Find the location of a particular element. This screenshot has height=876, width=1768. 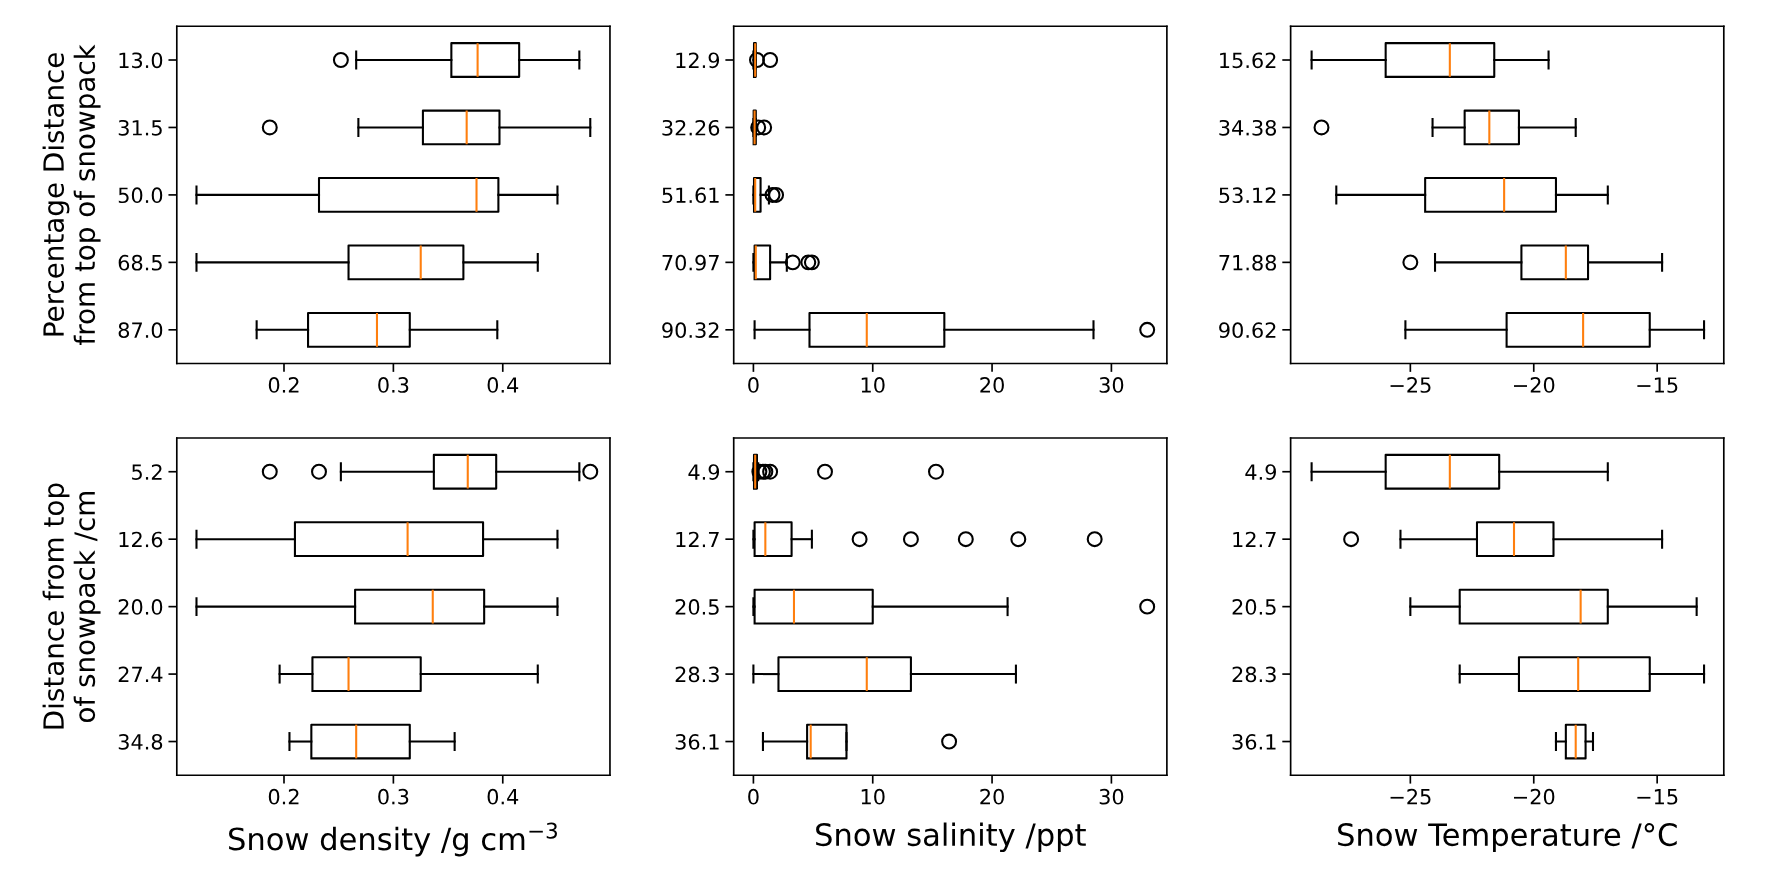

y-tick-label: 27.4 is located at coordinates (140, 674).